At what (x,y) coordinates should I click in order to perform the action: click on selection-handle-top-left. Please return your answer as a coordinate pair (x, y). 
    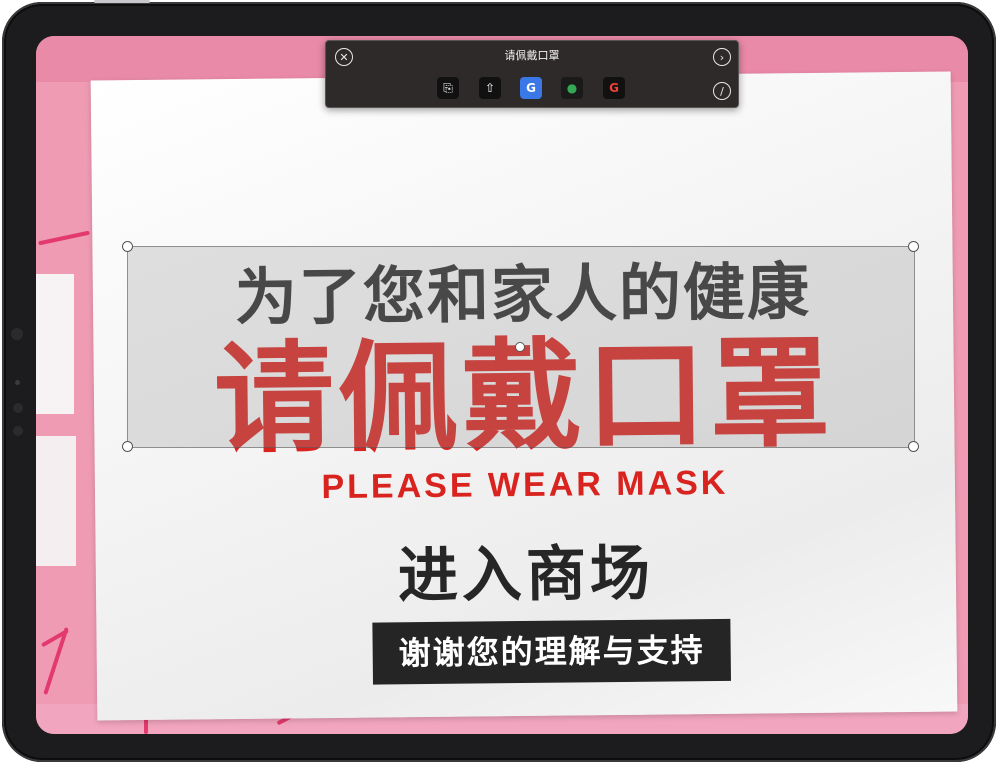
    Looking at the image, I should click on (127, 246).